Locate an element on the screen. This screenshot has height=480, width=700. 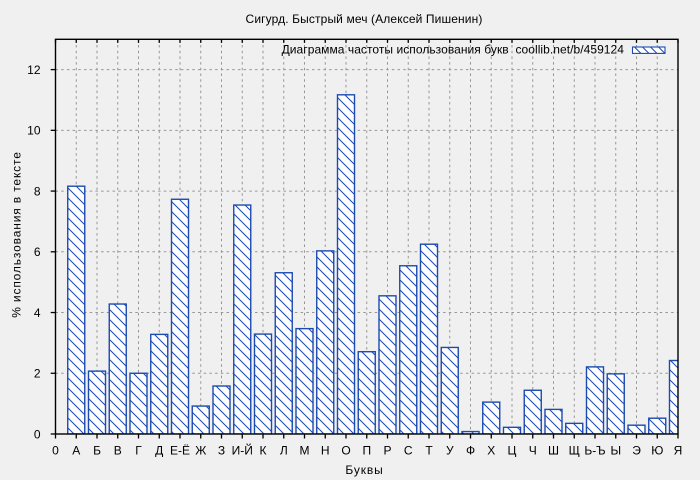
svg-text: 4 is located at coordinates (37, 313).